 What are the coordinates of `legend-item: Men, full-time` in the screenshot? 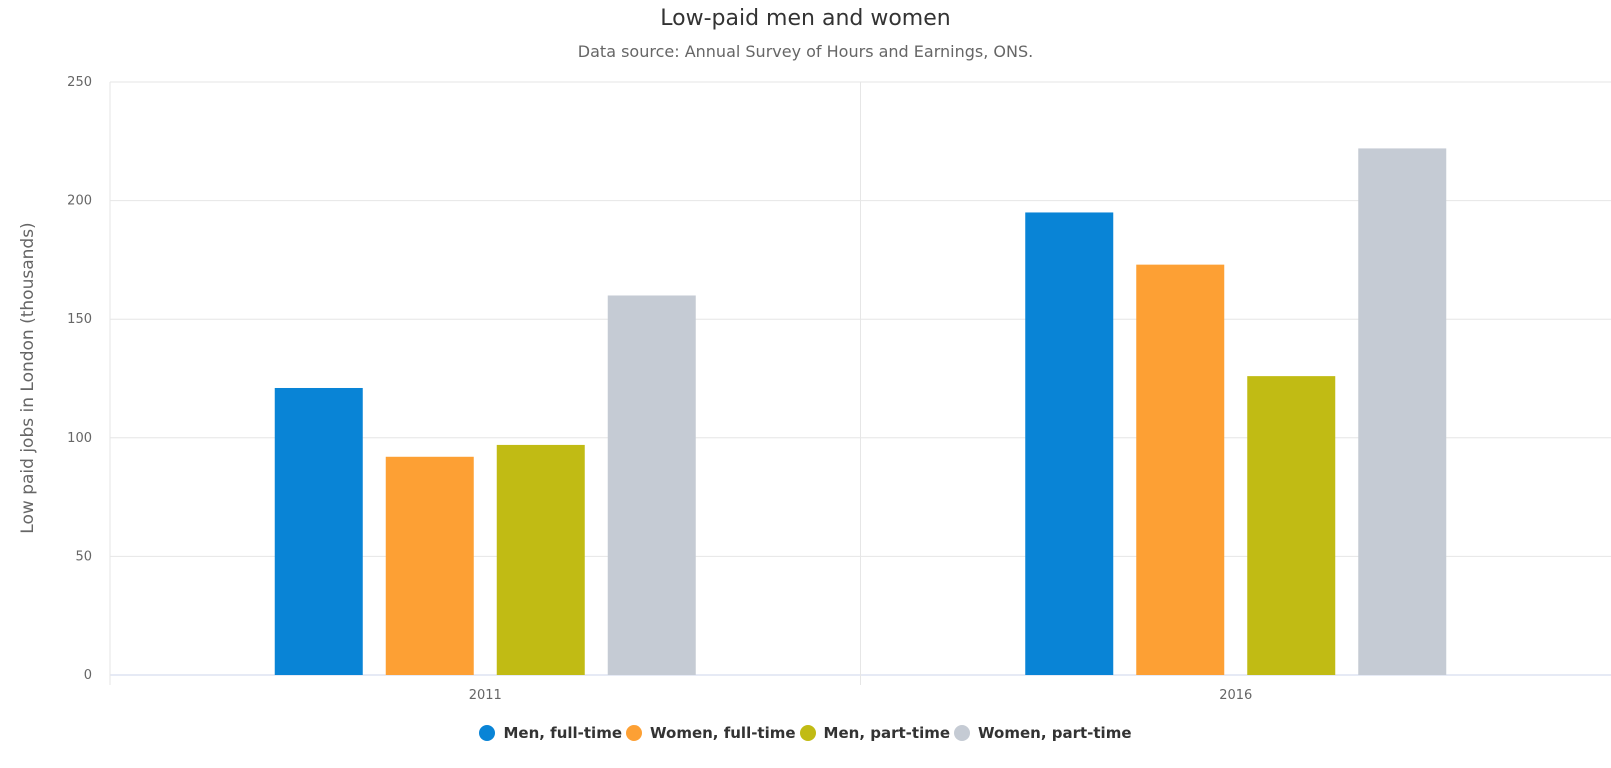 It's located at (550, 733).